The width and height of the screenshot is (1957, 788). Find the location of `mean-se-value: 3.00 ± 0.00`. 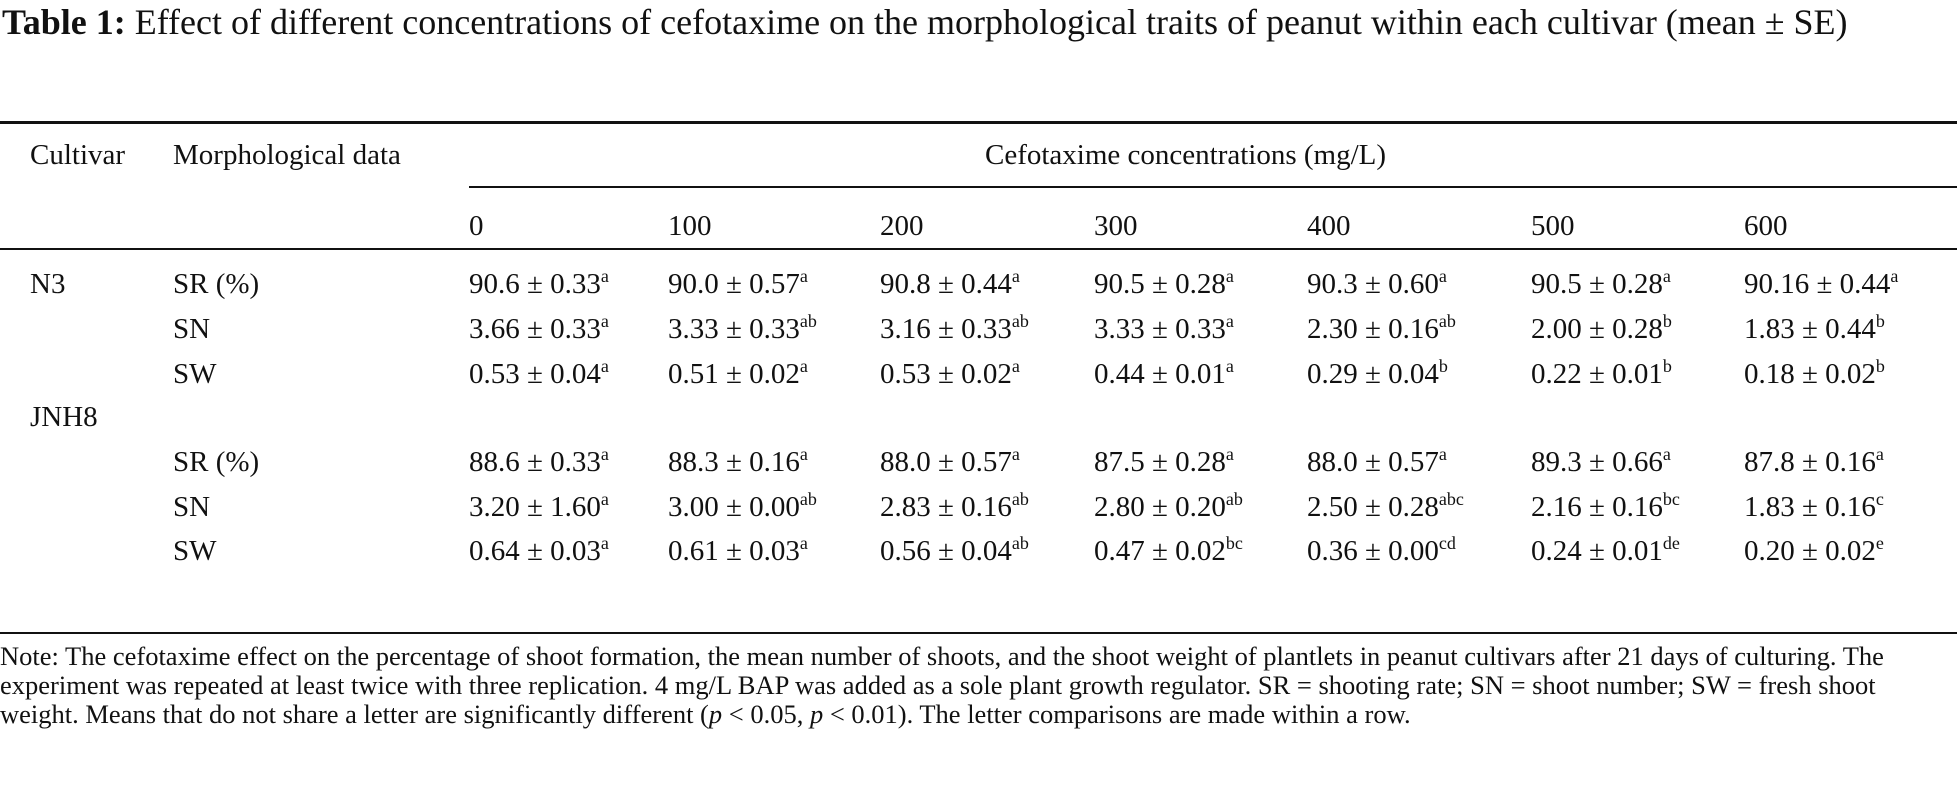

mean-se-value: 3.00 ± 0.00 is located at coordinates (734, 507).